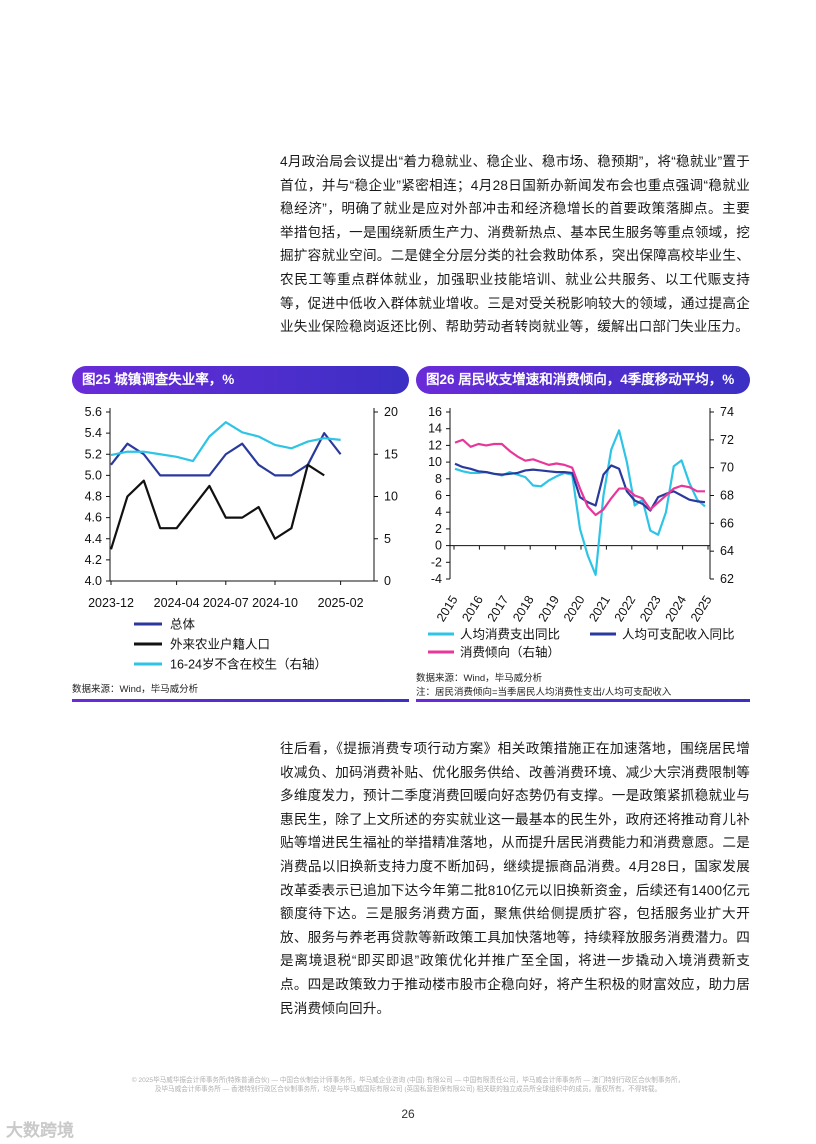 The width and height of the screenshot is (816, 1144). I want to click on left-tick-label: 5.2, so click(93, 454).